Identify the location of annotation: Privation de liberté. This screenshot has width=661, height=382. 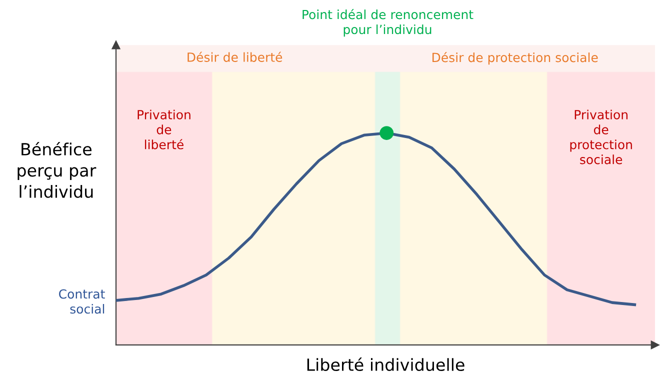
(164, 130).